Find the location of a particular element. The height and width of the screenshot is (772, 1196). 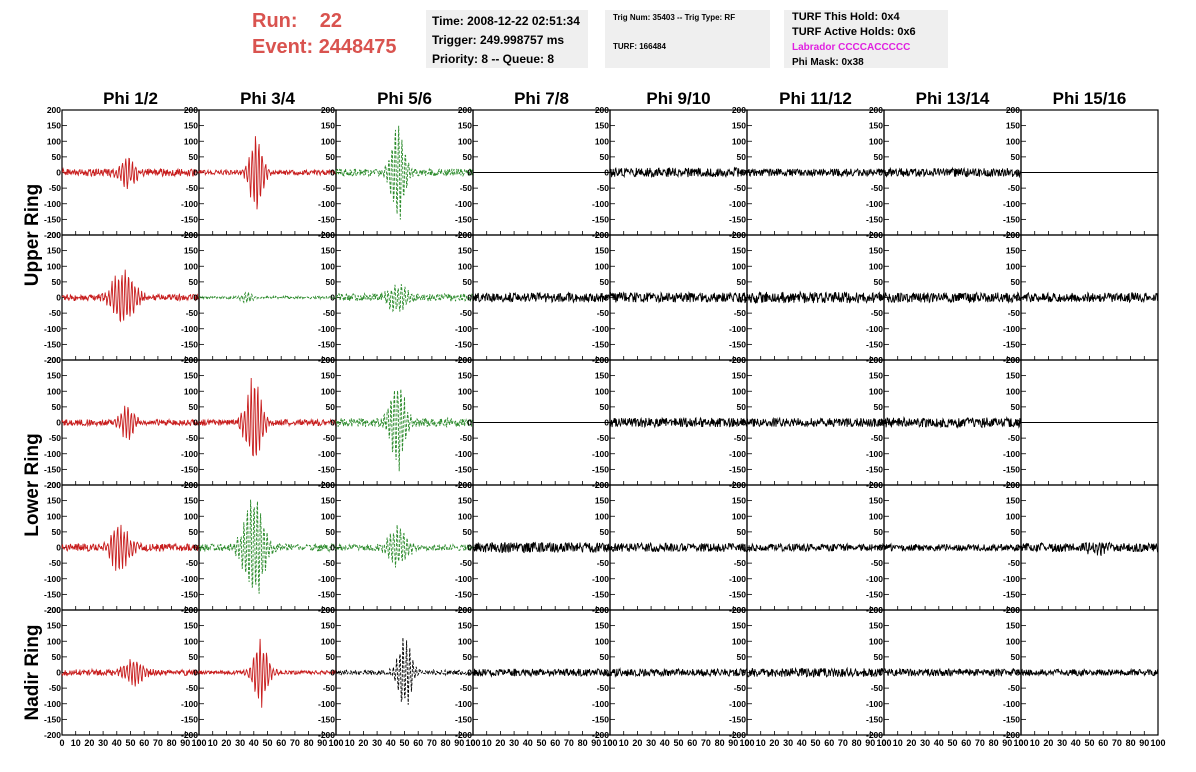

turf-text: TURF: 166484 is located at coordinates (639, 46).